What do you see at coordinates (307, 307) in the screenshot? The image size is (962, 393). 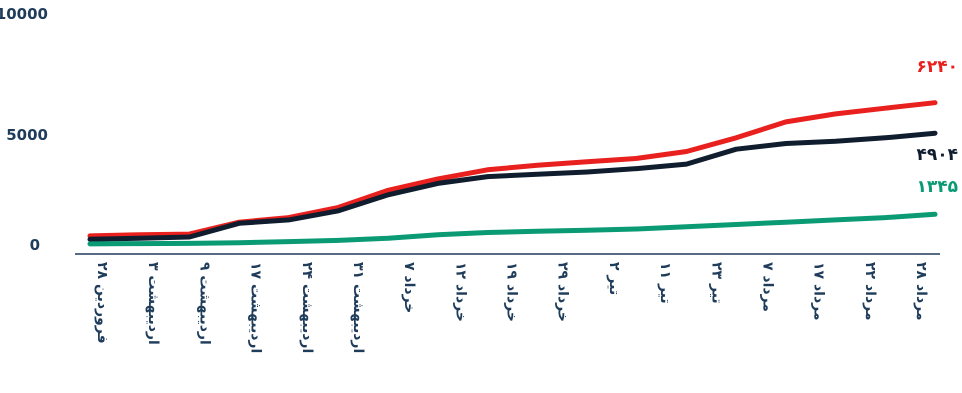 I see `x-tick-label: ۲۴ اردیبهشت` at bounding box center [307, 307].